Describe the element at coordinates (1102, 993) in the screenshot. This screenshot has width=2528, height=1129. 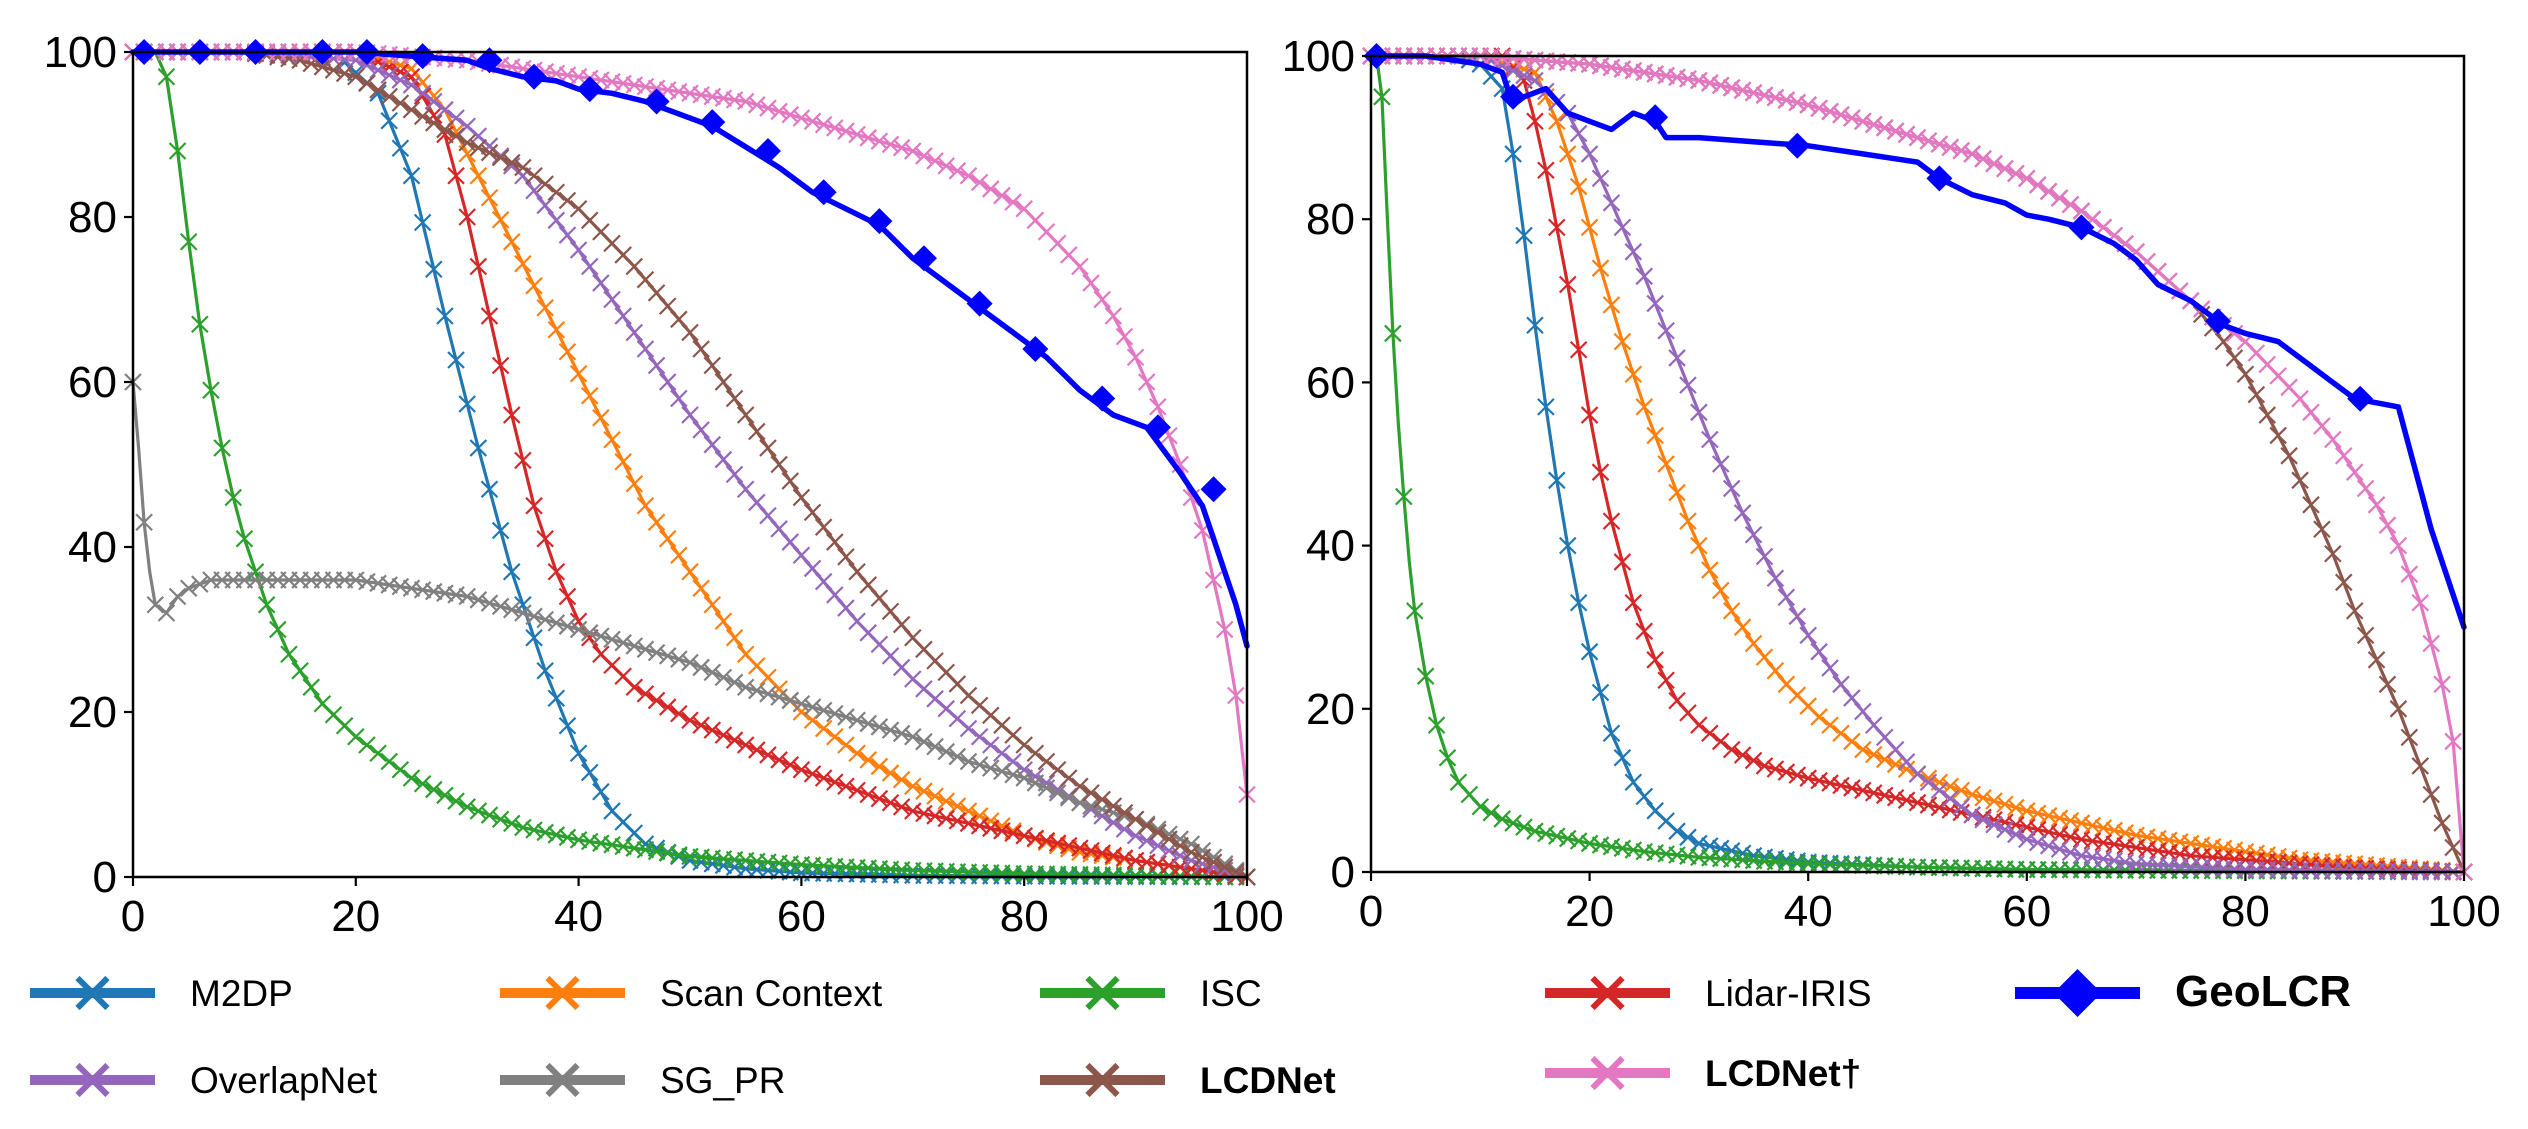
I see `legend-marker-isc` at that location.